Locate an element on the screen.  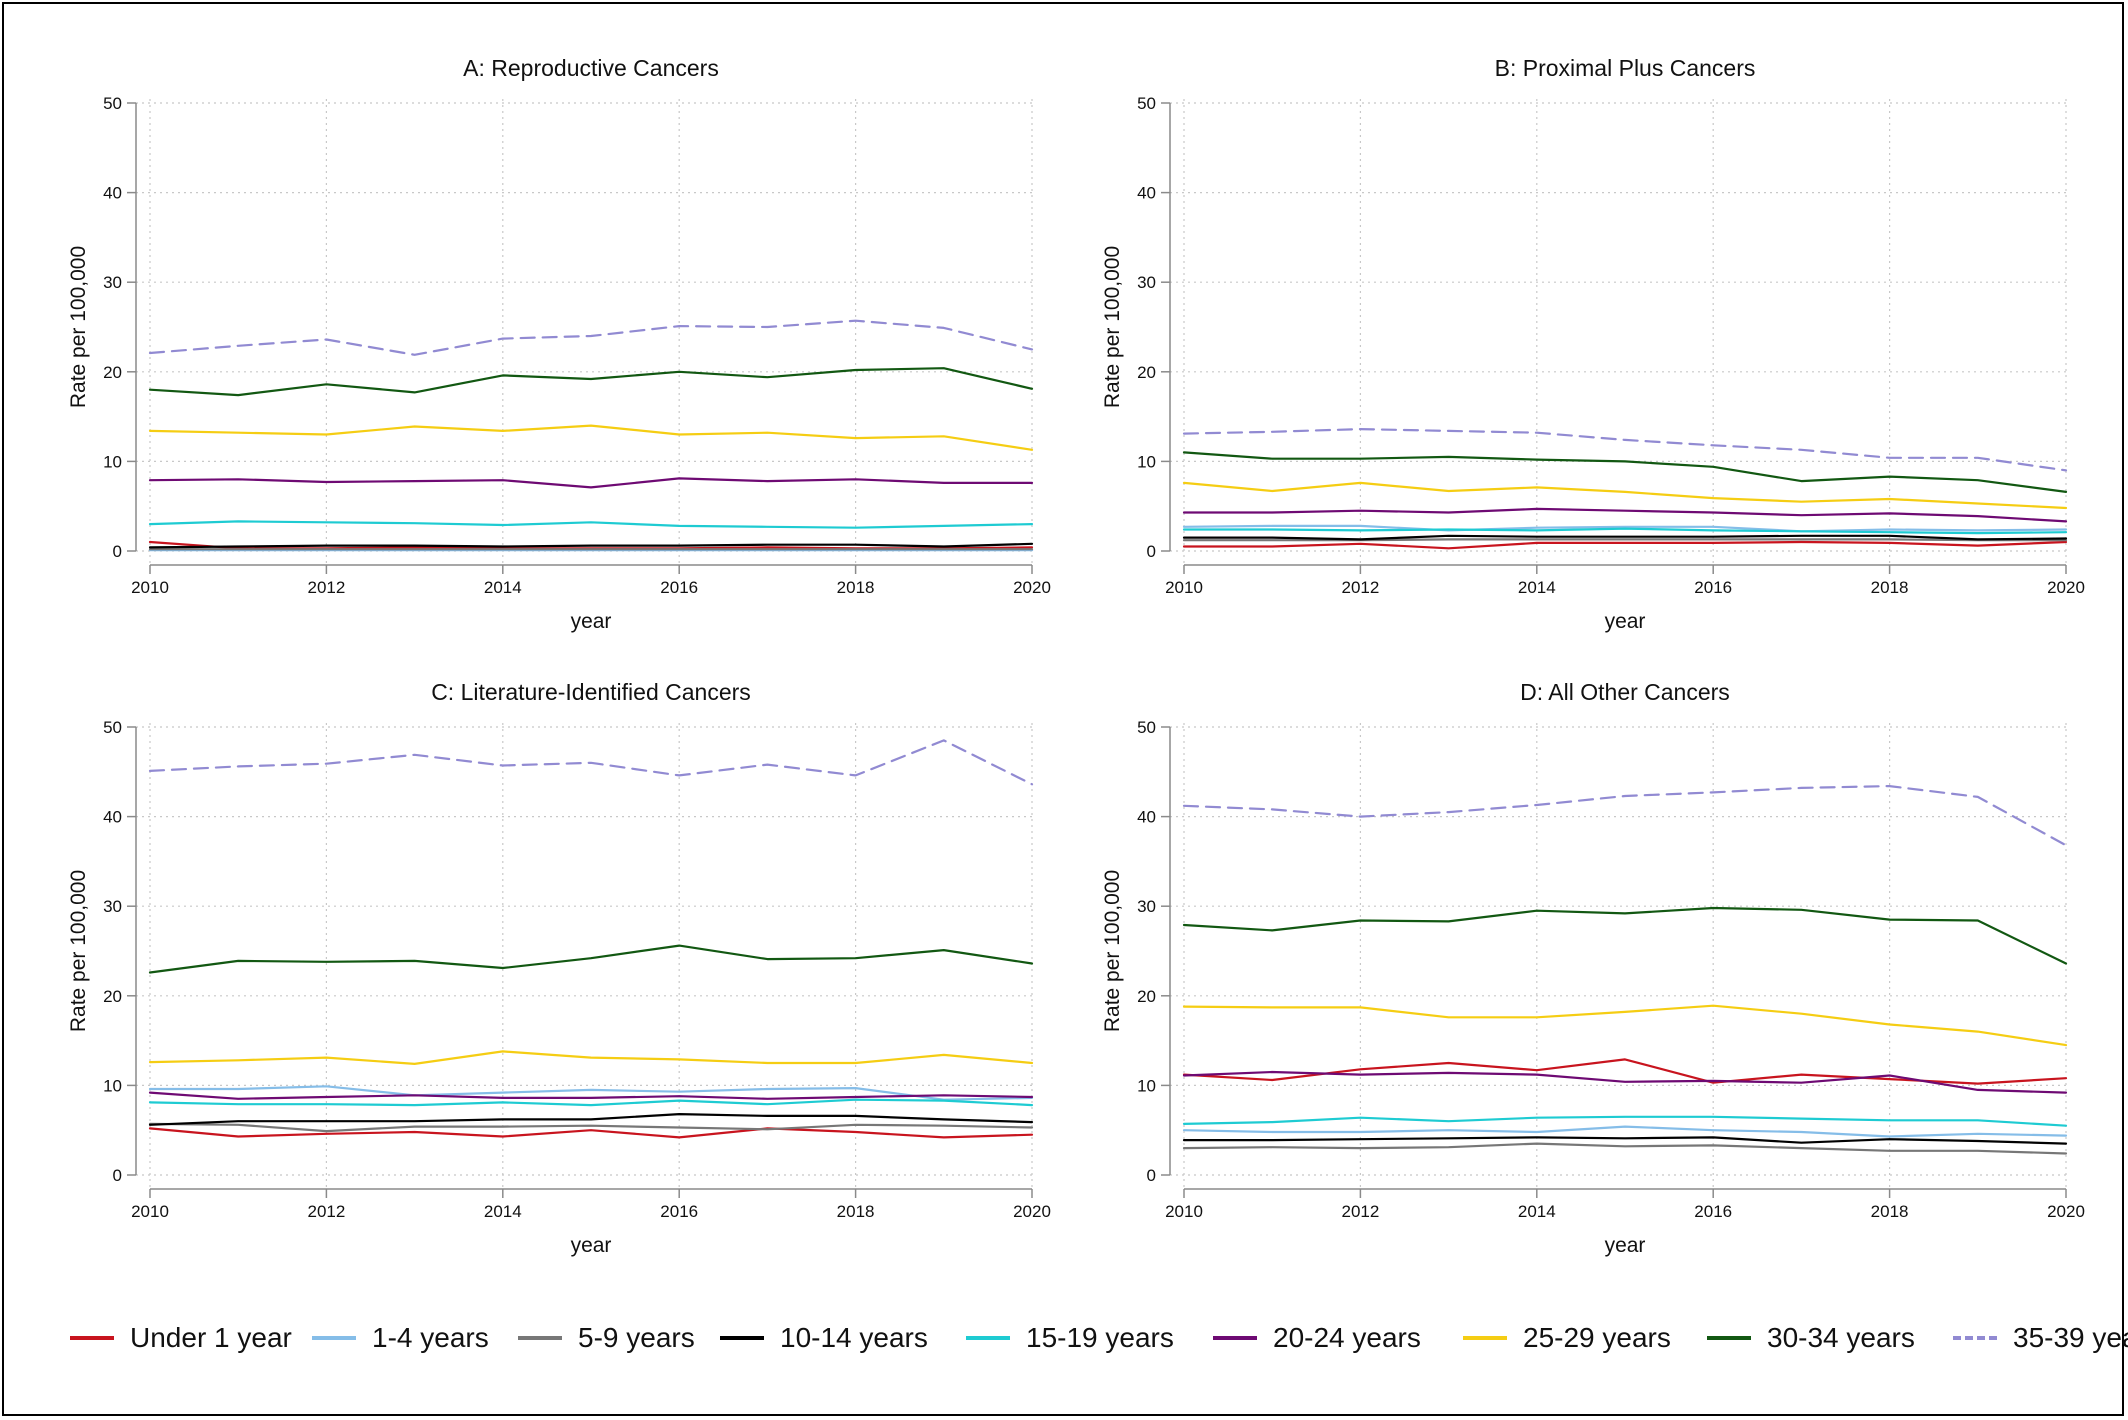
x-axis-label: year is located at coordinates (1625, 621).